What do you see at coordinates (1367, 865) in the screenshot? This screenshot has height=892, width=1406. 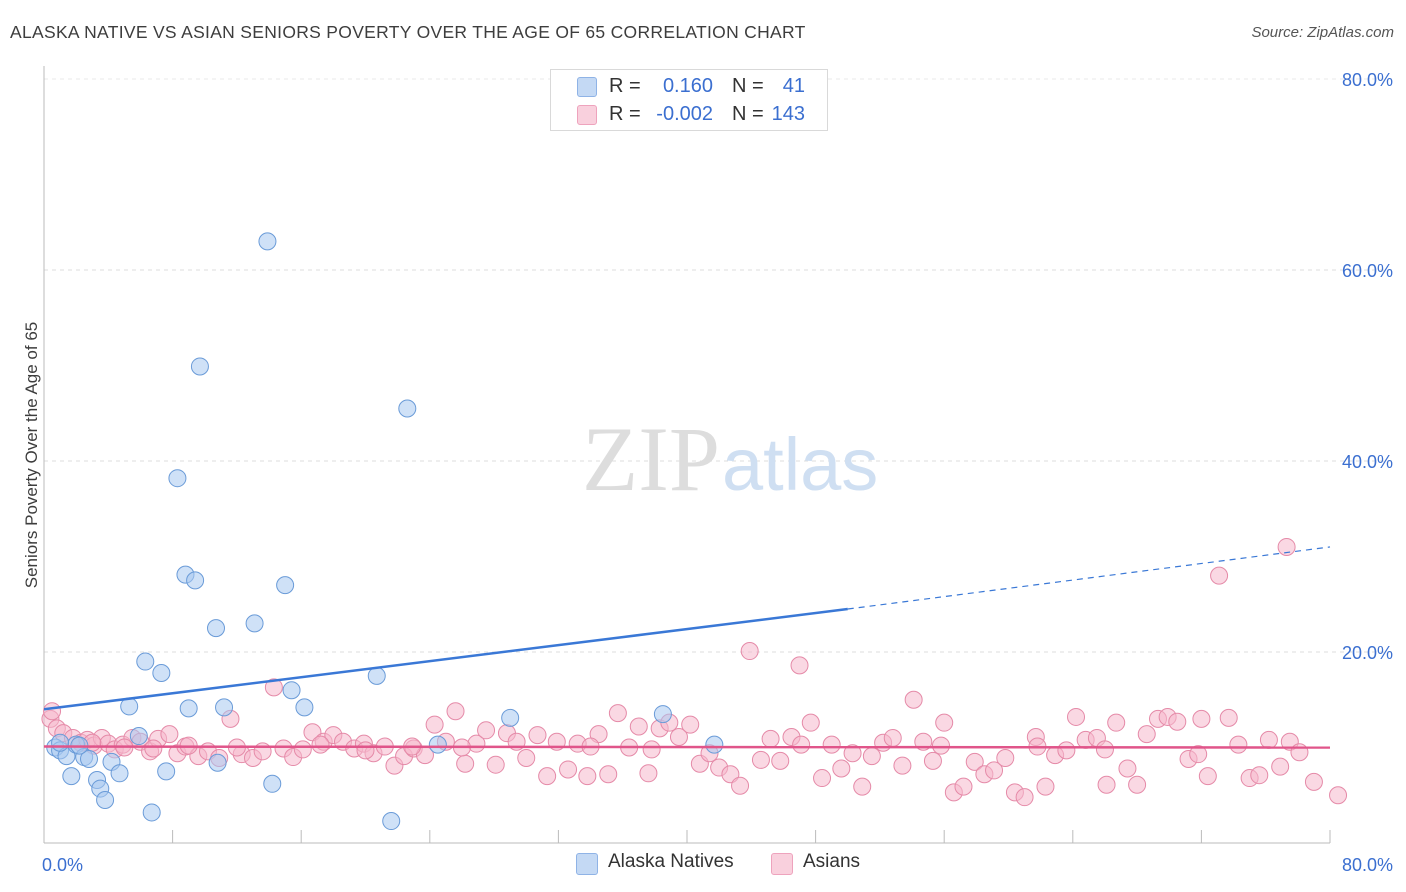 I see `x-tick-label: 80.0%` at bounding box center [1367, 865].